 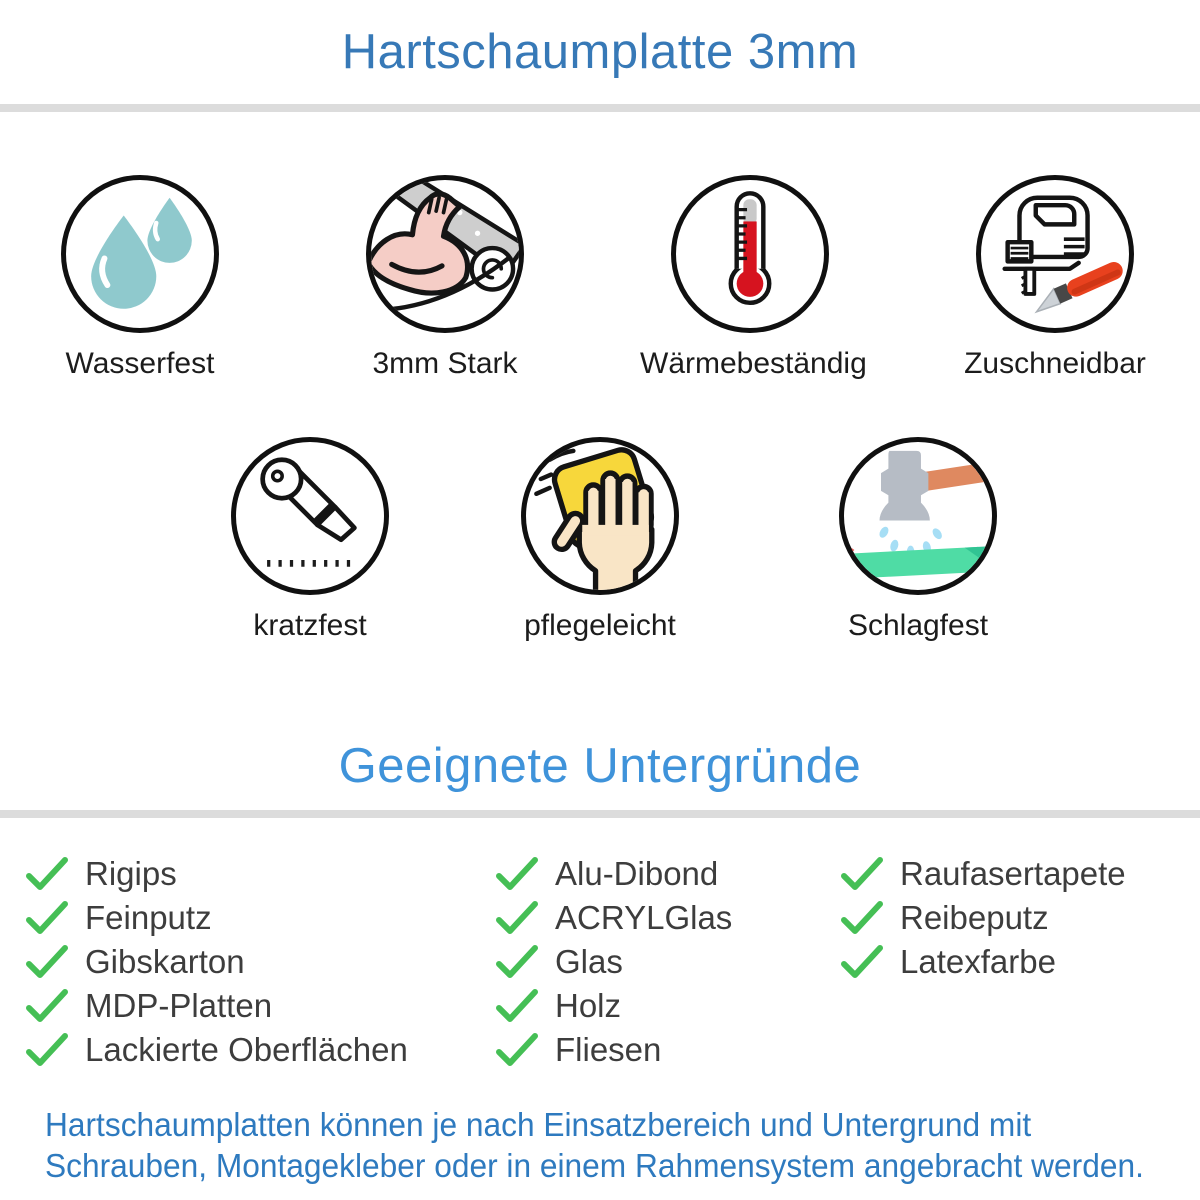 I want to click on list-item: Latexfarbe, so click(x=983, y=962).